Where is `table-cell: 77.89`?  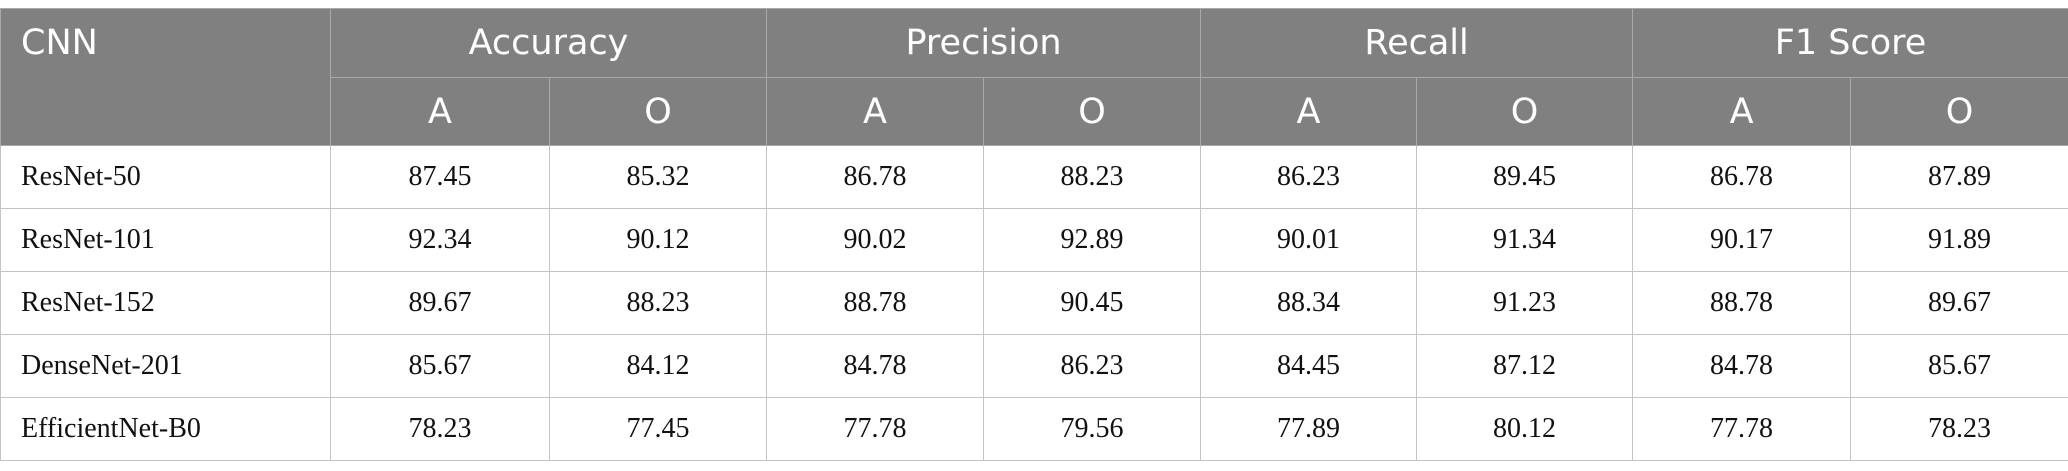 table-cell: 77.89 is located at coordinates (1309, 429).